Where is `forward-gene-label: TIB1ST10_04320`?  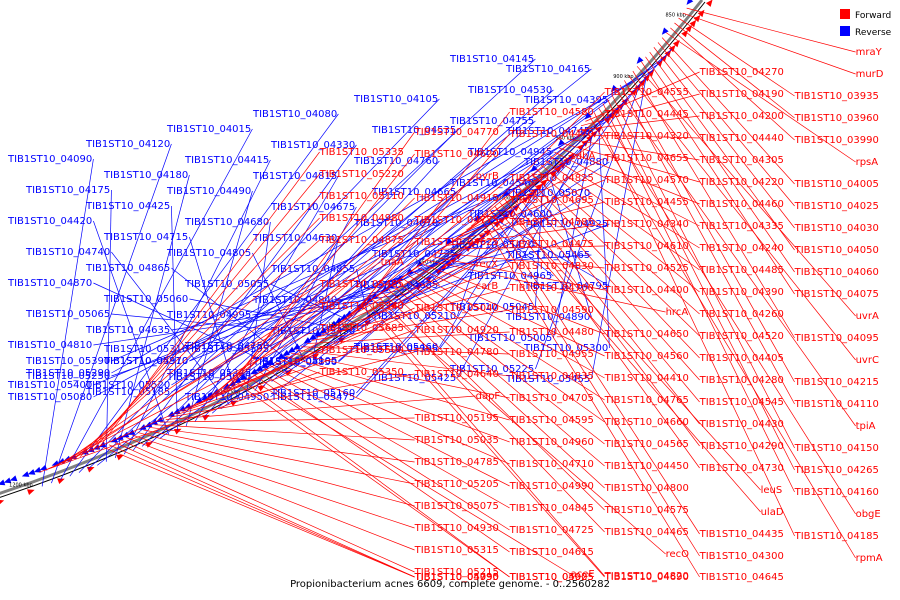 forward-gene-label: TIB1ST10_04320 is located at coordinates (646, 136).